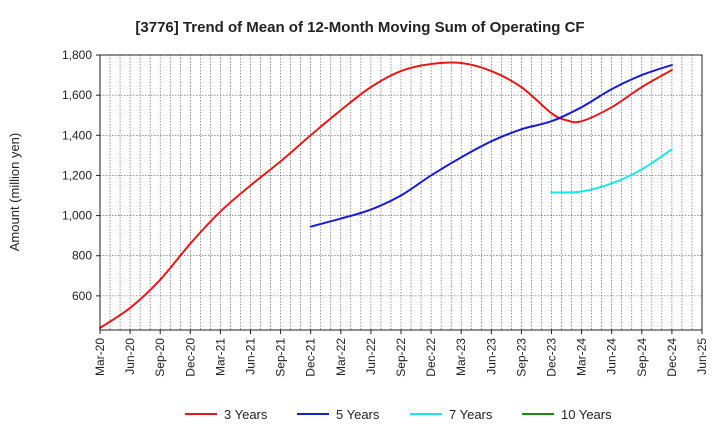  Describe the element at coordinates (358, 414) in the screenshot. I see `legend-label-5-years: 5 Years` at that location.